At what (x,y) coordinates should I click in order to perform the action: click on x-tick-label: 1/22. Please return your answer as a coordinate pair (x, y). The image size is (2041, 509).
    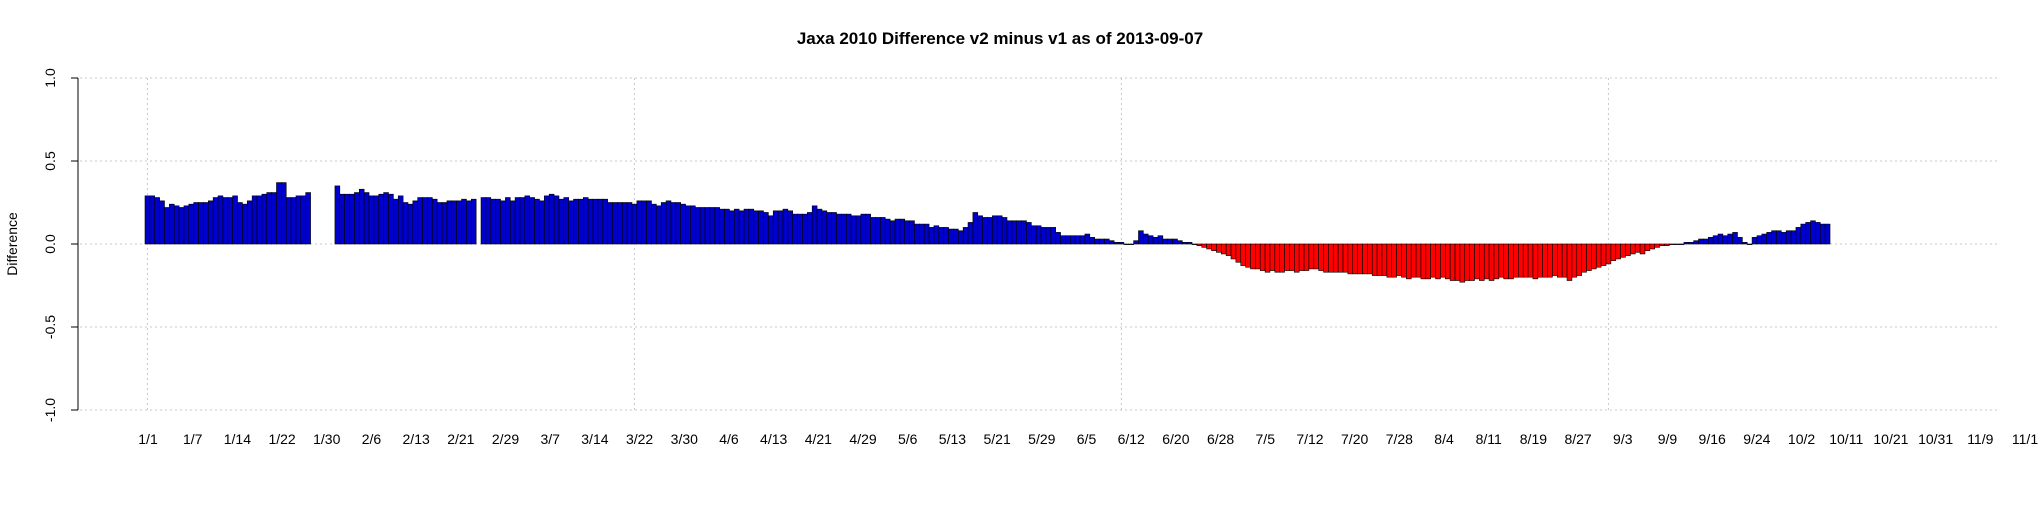
    Looking at the image, I should click on (281, 439).